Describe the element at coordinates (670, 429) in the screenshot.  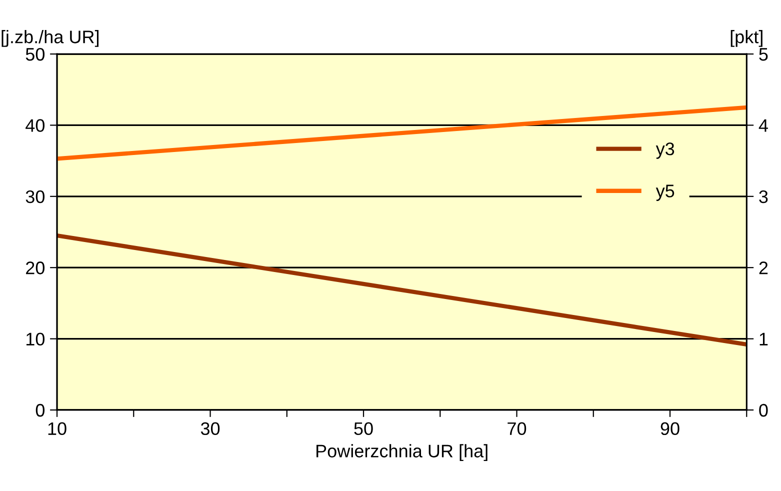
I see `x-tick-label: 90` at that location.